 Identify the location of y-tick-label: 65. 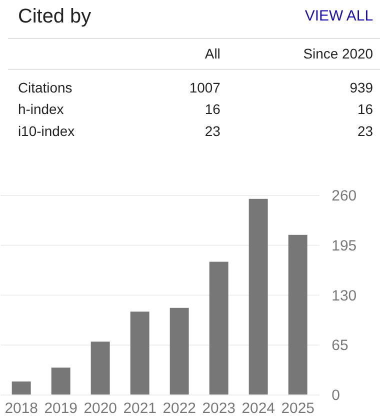
(340, 345).